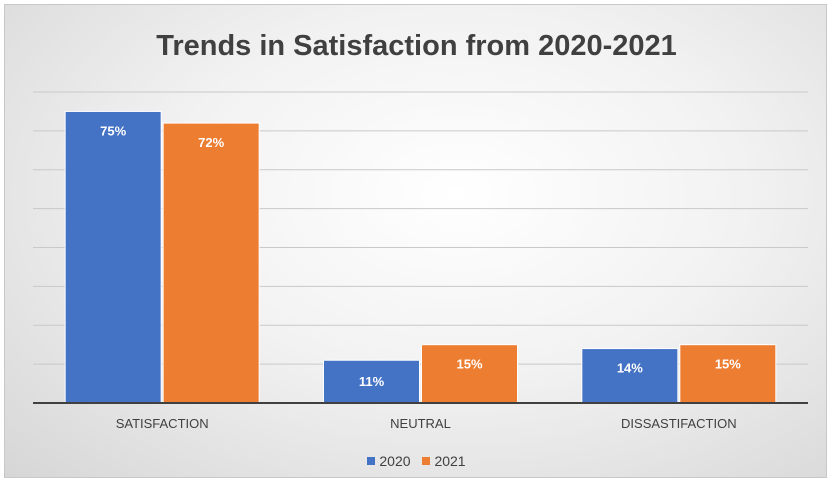 The width and height of the screenshot is (833, 483). I want to click on category-label-1: NEUTRAL, so click(420, 423).